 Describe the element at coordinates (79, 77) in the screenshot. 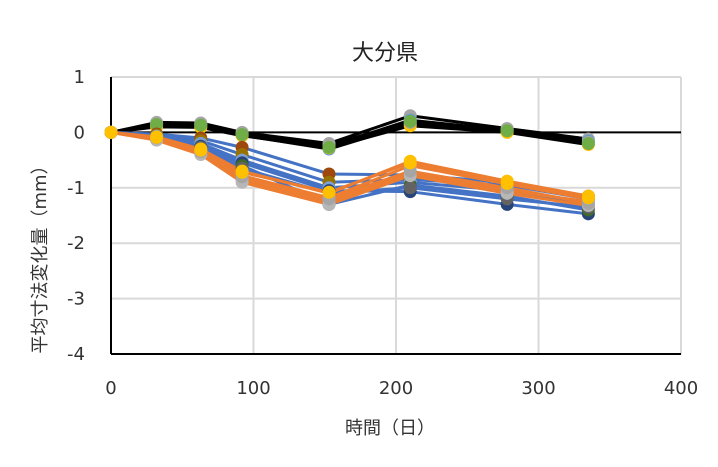

I see `y-tick-label: 1` at that location.